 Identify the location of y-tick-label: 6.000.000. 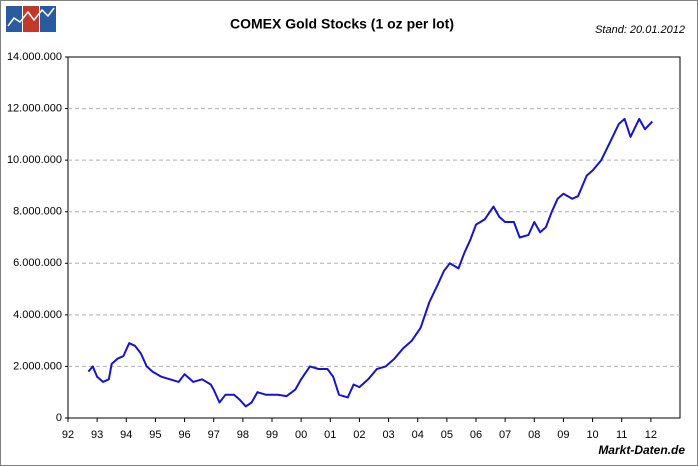
(37, 263).